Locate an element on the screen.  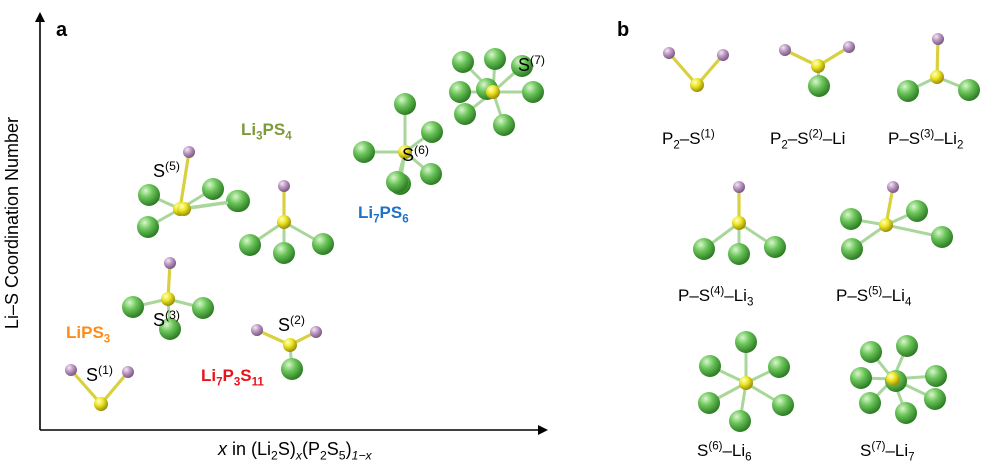
motif-b-p-s5-li4 is located at coordinates (896, 220).